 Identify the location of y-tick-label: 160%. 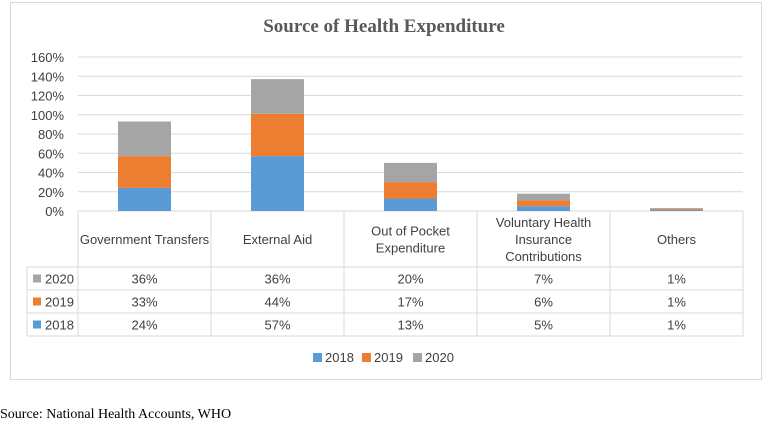
(48, 57).